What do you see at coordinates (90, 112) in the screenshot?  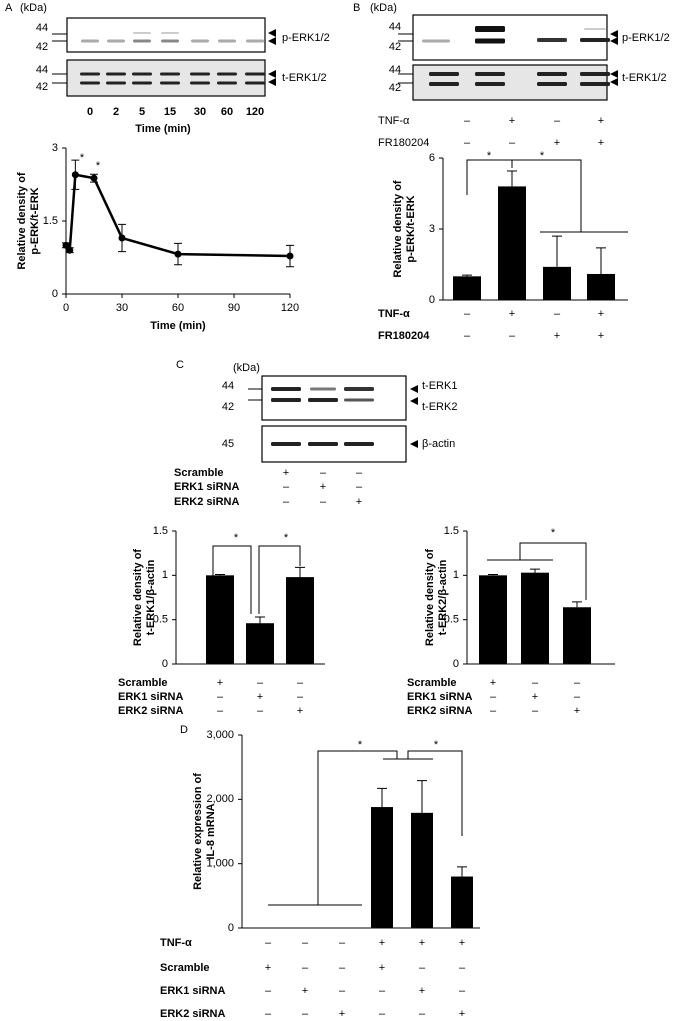 I see `lane-label: 0` at bounding box center [90, 112].